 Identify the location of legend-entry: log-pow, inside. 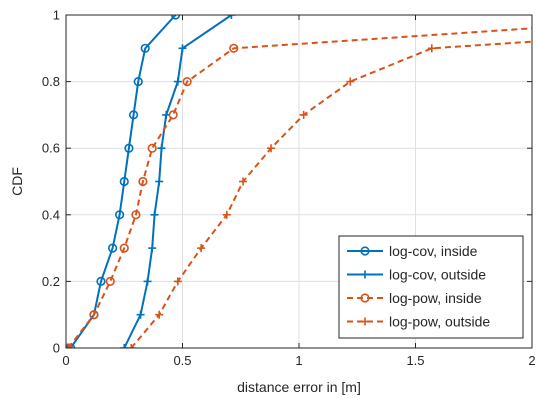
(414, 298).